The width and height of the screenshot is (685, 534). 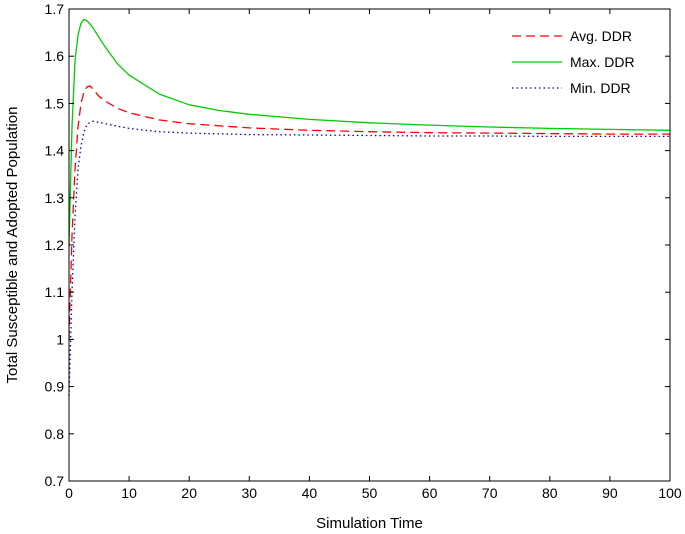 I want to click on y-tick-label: 0.8, so click(x=55, y=434).